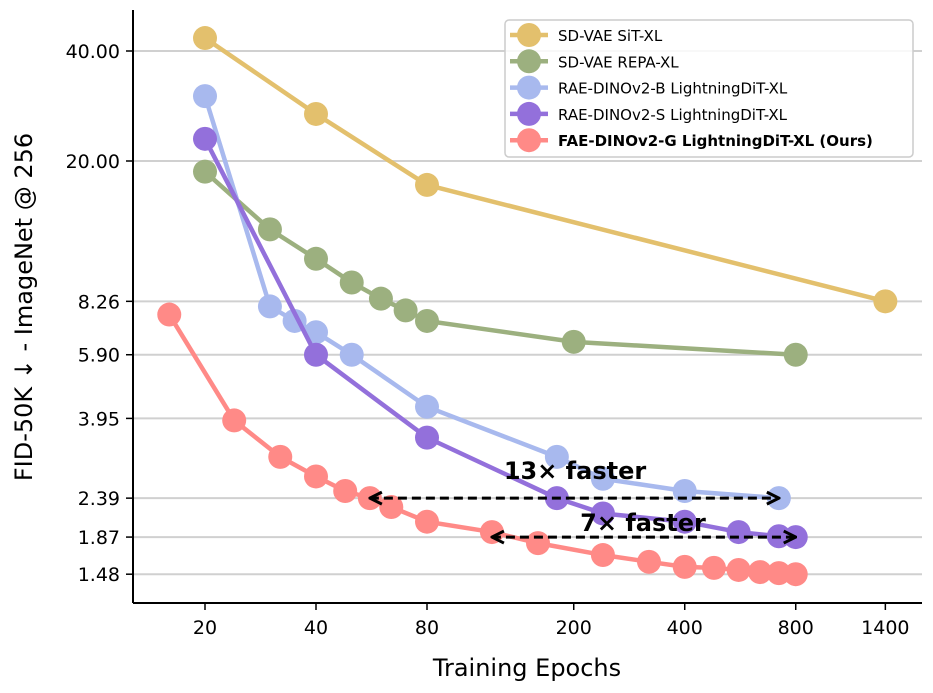 This screenshot has width=933, height=693. Describe the element at coordinates (99, 538) in the screenshot. I see `y-tick-label: 1.87` at that location.